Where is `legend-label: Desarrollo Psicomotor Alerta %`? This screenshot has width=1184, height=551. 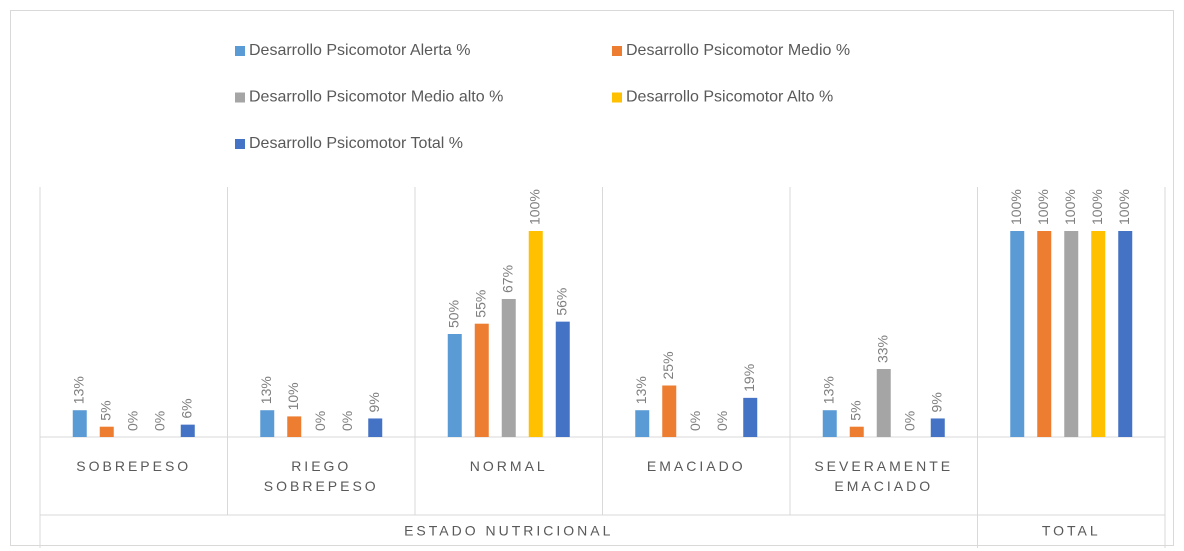
legend-label: Desarrollo Psicomotor Alerta % is located at coordinates (359, 50).